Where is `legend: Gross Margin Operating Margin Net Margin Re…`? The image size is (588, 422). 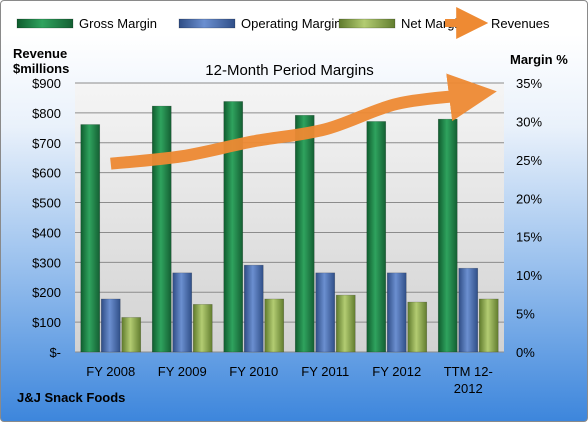
legend: Gross Margin Operating Margin Net Margin Re… is located at coordinates (283, 23).